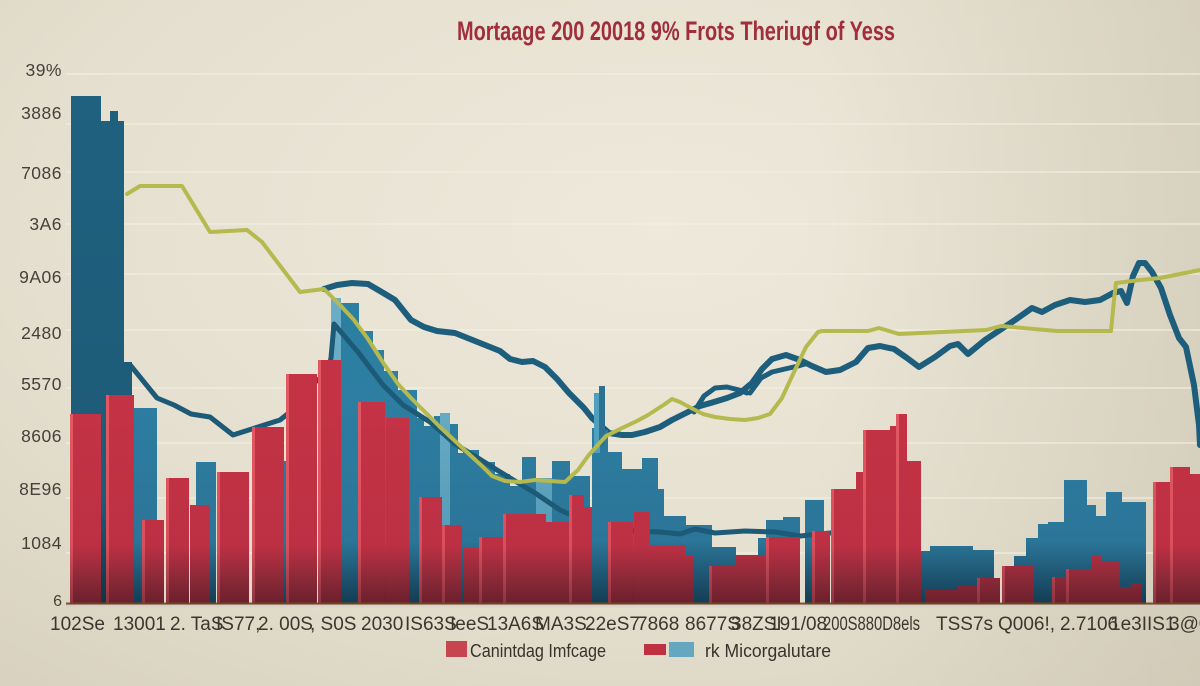 The width and height of the screenshot is (1200, 686). What do you see at coordinates (1184, 624) in the screenshot?
I see `svg-text: 3@0S2` at bounding box center [1184, 624].